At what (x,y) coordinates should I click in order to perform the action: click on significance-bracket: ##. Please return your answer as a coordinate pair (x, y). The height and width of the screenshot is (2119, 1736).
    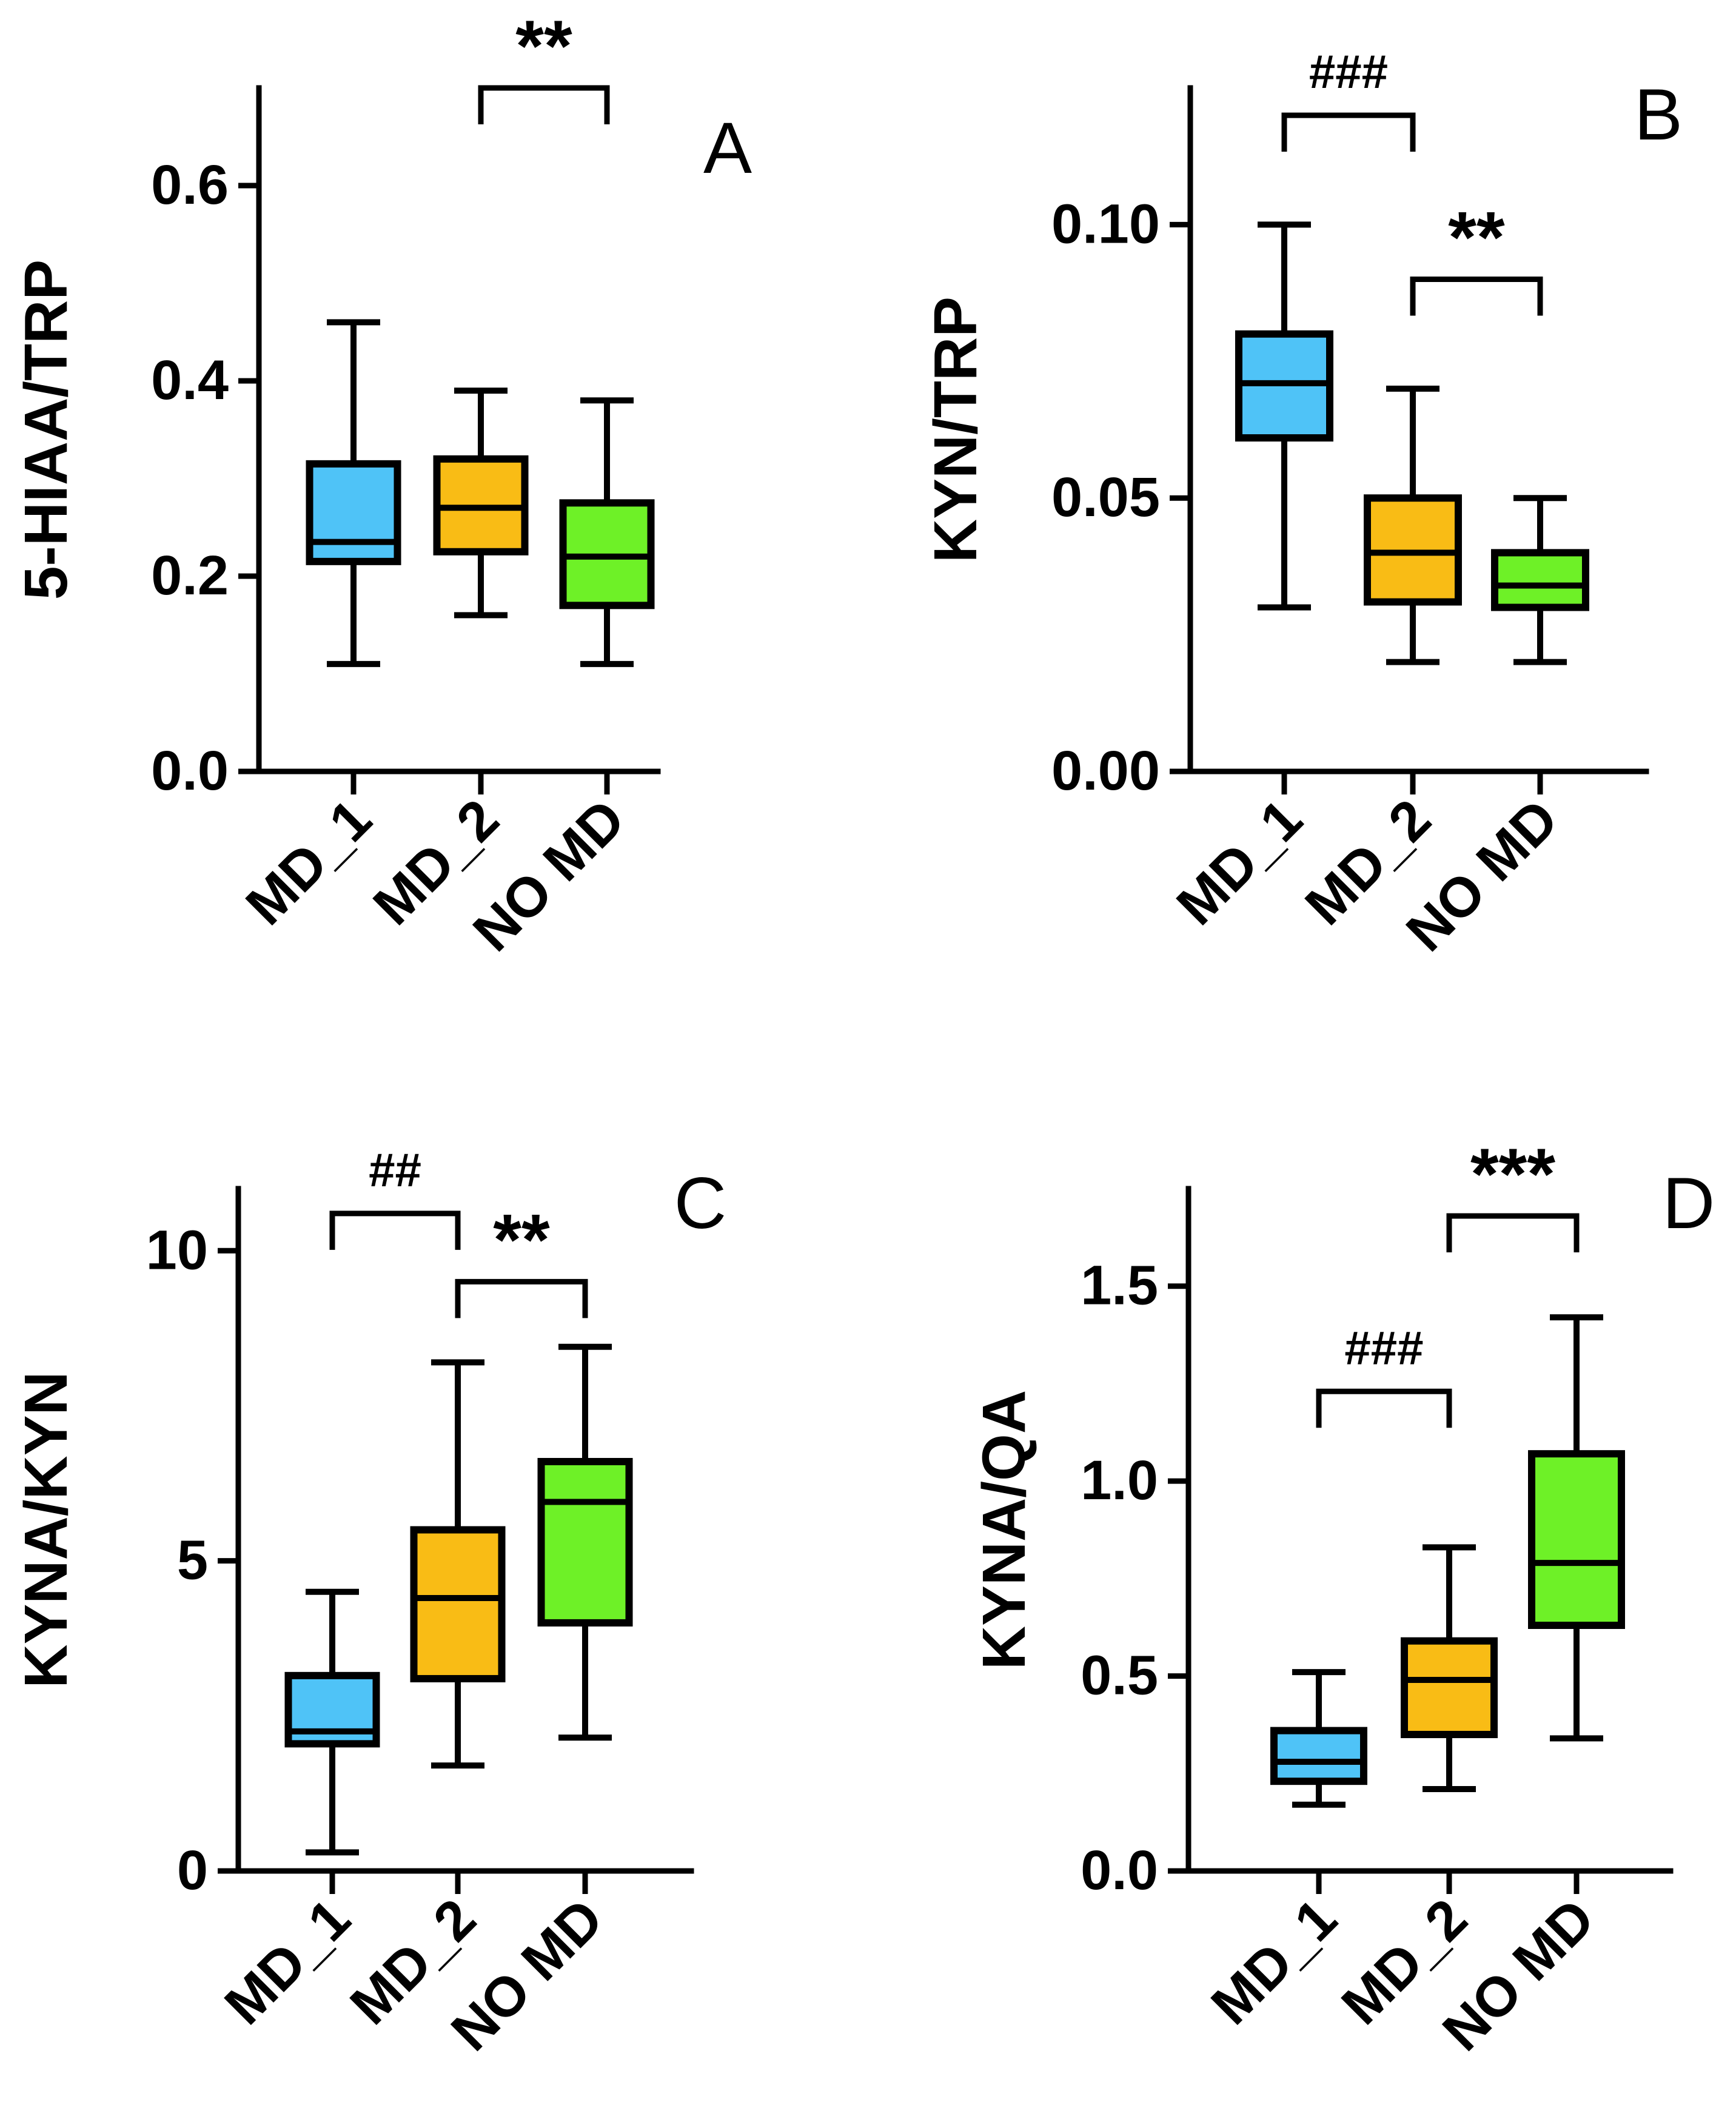
    Looking at the image, I should click on (395, 1196).